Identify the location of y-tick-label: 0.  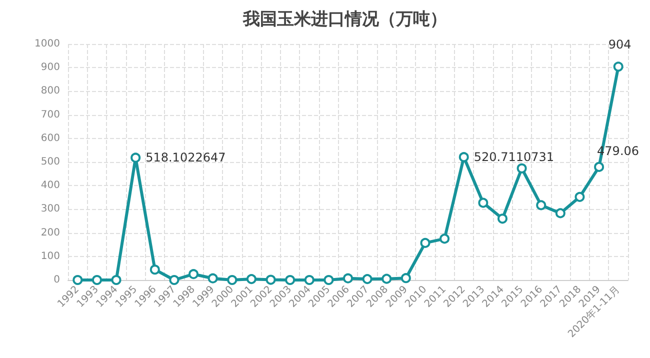
(57, 280).